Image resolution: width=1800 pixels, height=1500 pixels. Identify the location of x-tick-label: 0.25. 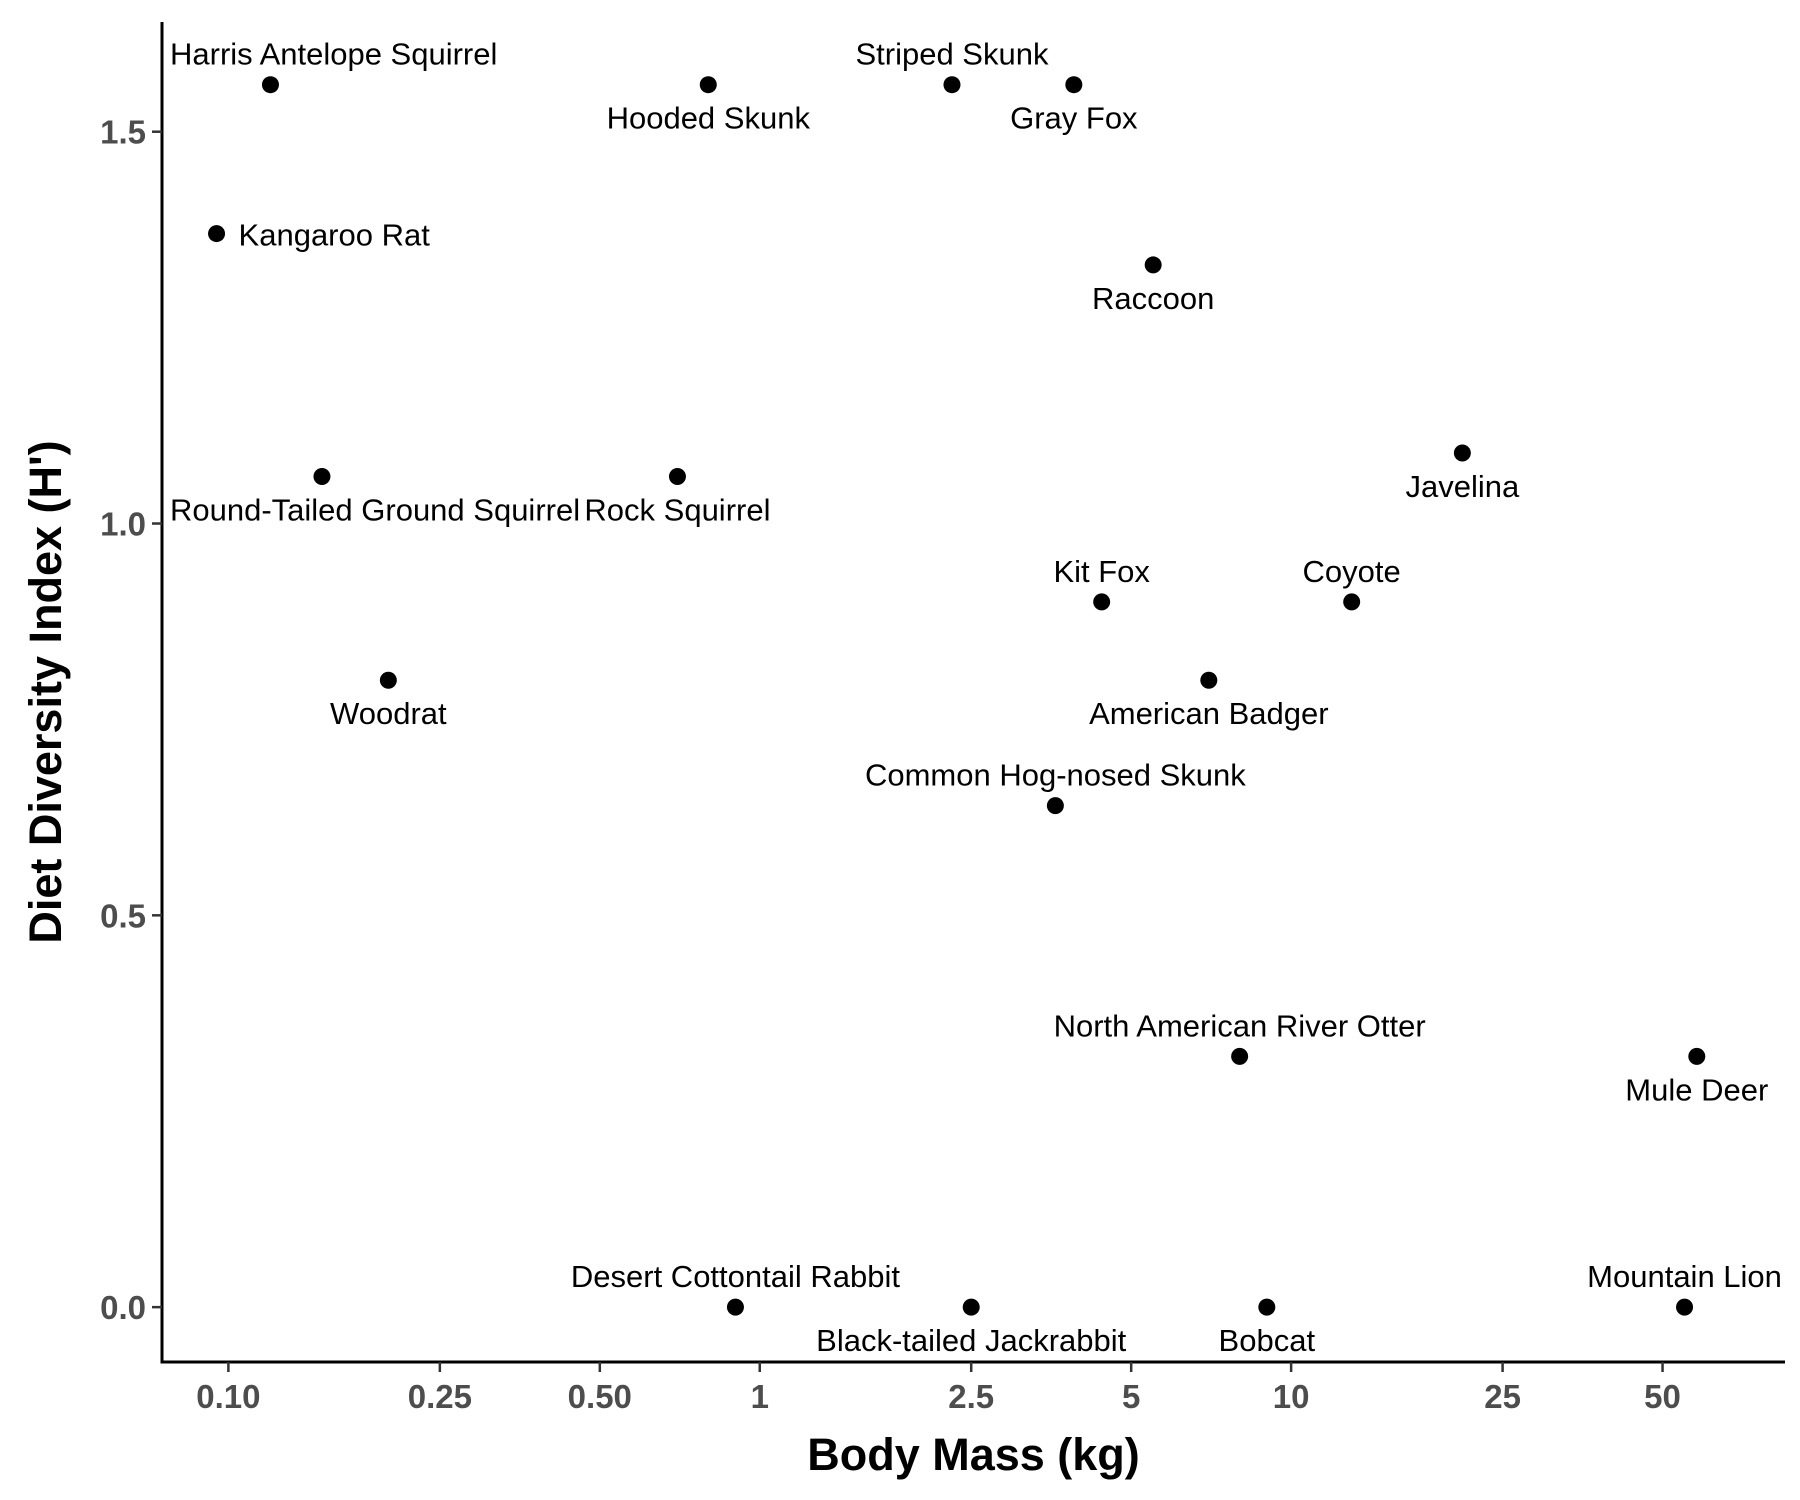
(440, 1396).